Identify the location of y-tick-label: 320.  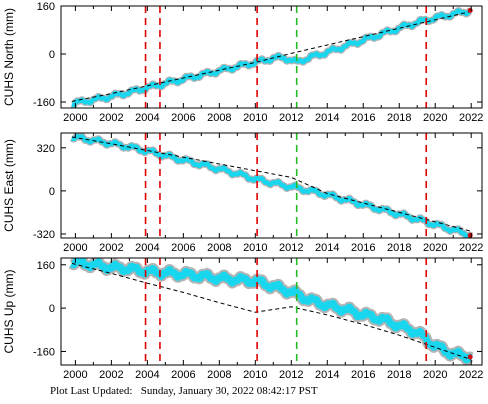
(46, 149).